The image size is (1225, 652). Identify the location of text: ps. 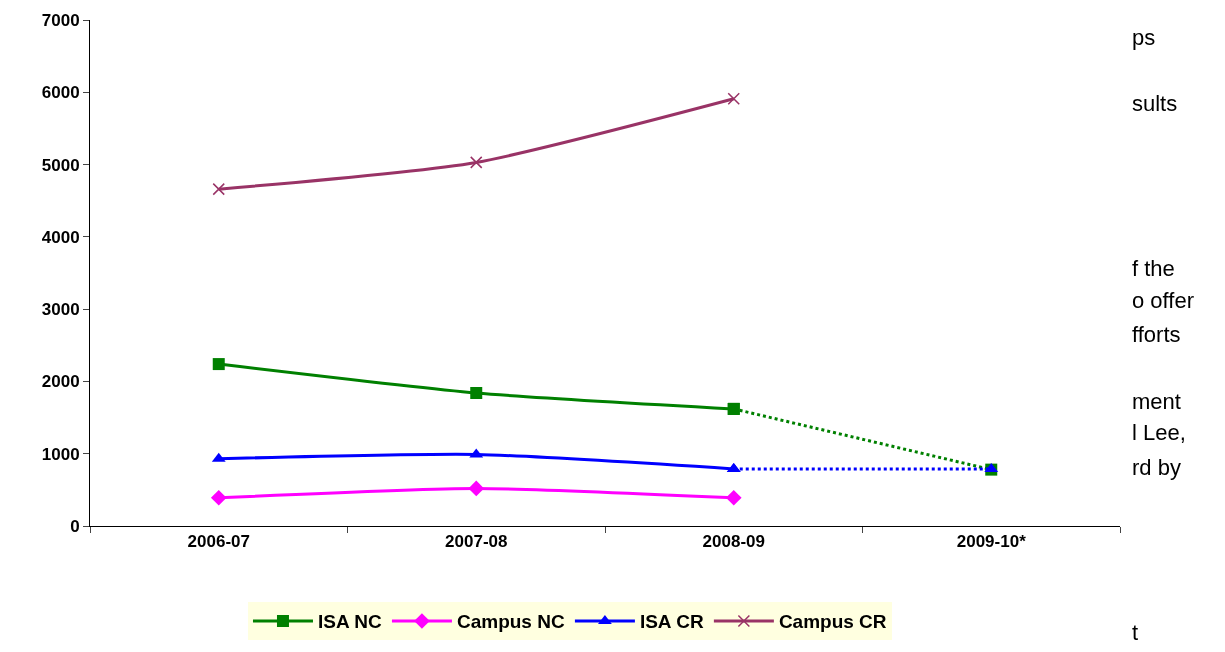
(1144, 37).